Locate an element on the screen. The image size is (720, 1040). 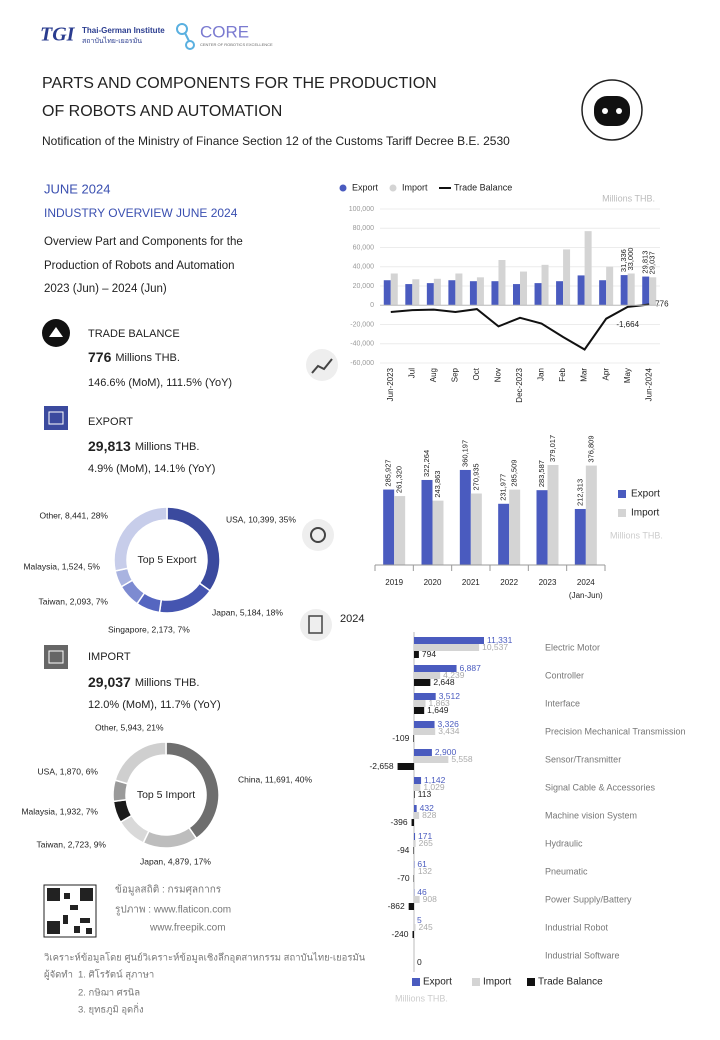
donut-title: Top 5 Import is located at coordinates (166, 795).